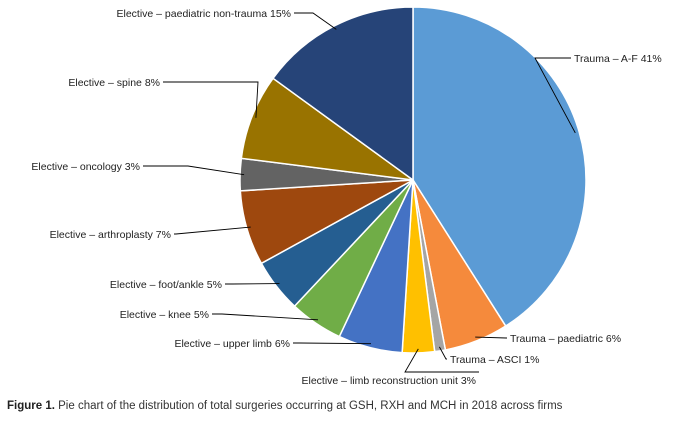 This screenshot has height=423, width=677. I want to click on slice-label-2: Trauma – paediatric 6%, so click(565, 339).